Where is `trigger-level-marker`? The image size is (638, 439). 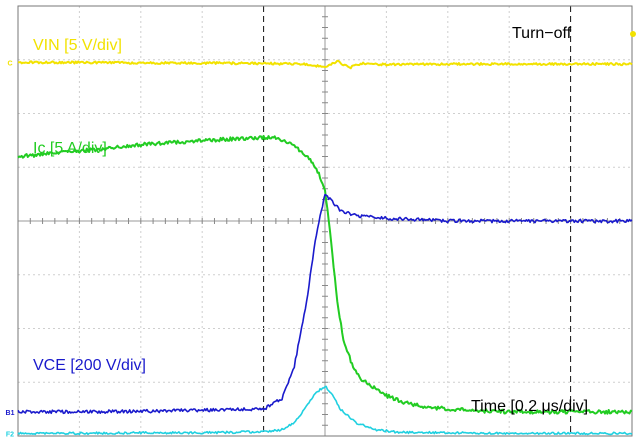 trigger-level-marker is located at coordinates (633, 34).